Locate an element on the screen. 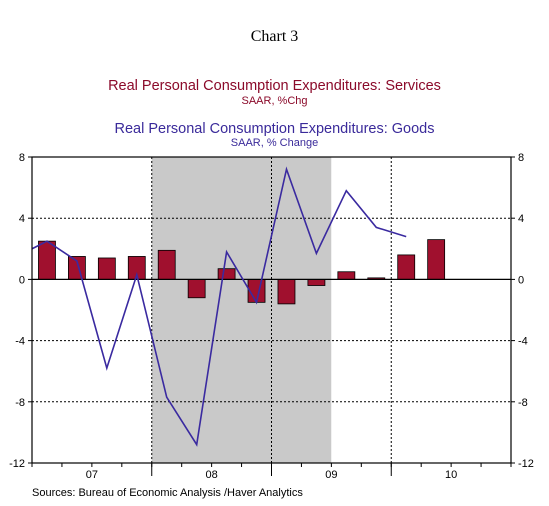 This screenshot has width=549, height=506. y-tick-label-right: -8 is located at coordinates (523, 403).